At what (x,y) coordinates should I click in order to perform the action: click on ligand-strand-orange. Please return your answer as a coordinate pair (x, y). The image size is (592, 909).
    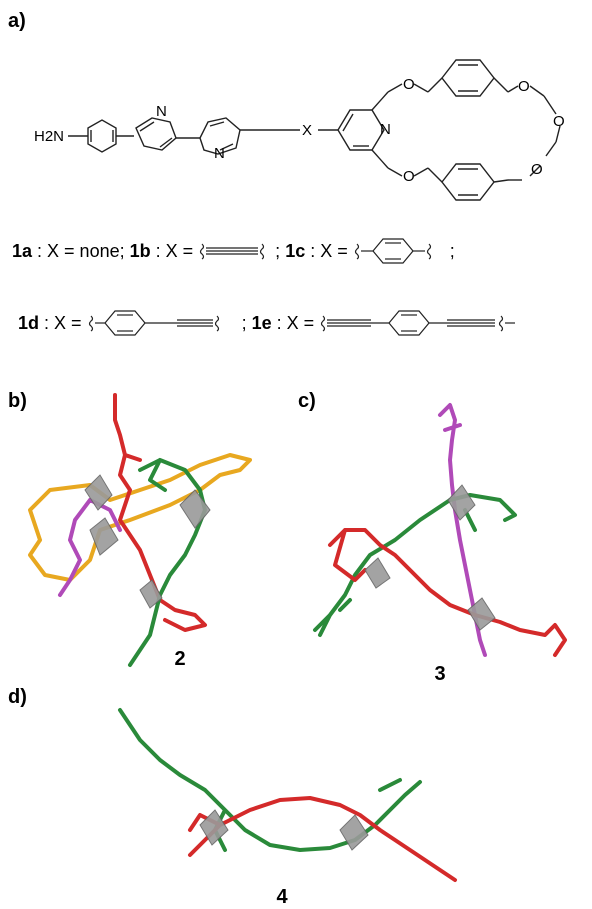
    Looking at the image, I should click on (140, 517).